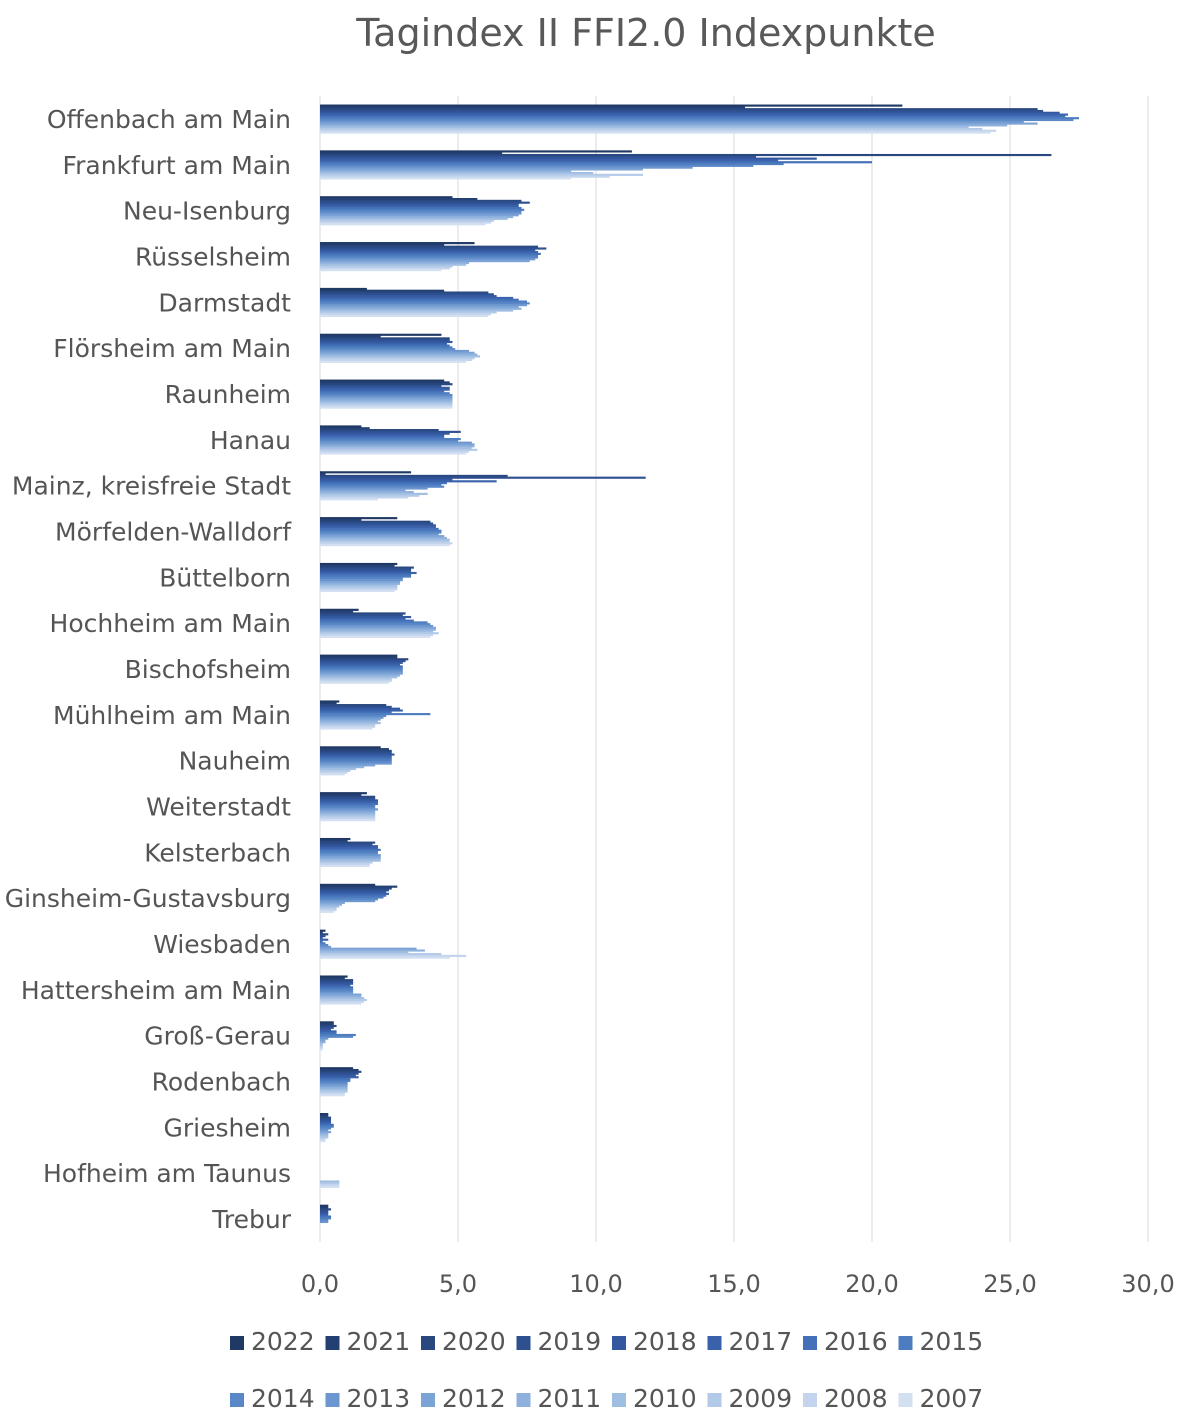  Describe the element at coordinates (570, 1398) in the screenshot. I see `legend-label-2011: 2011` at that location.